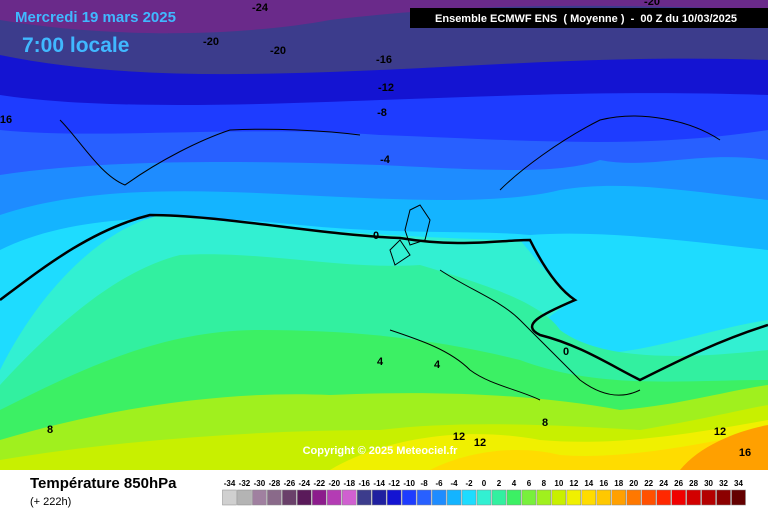 This screenshot has width=768, height=512. I want to click on scale-label: 0, so click(484, 483).